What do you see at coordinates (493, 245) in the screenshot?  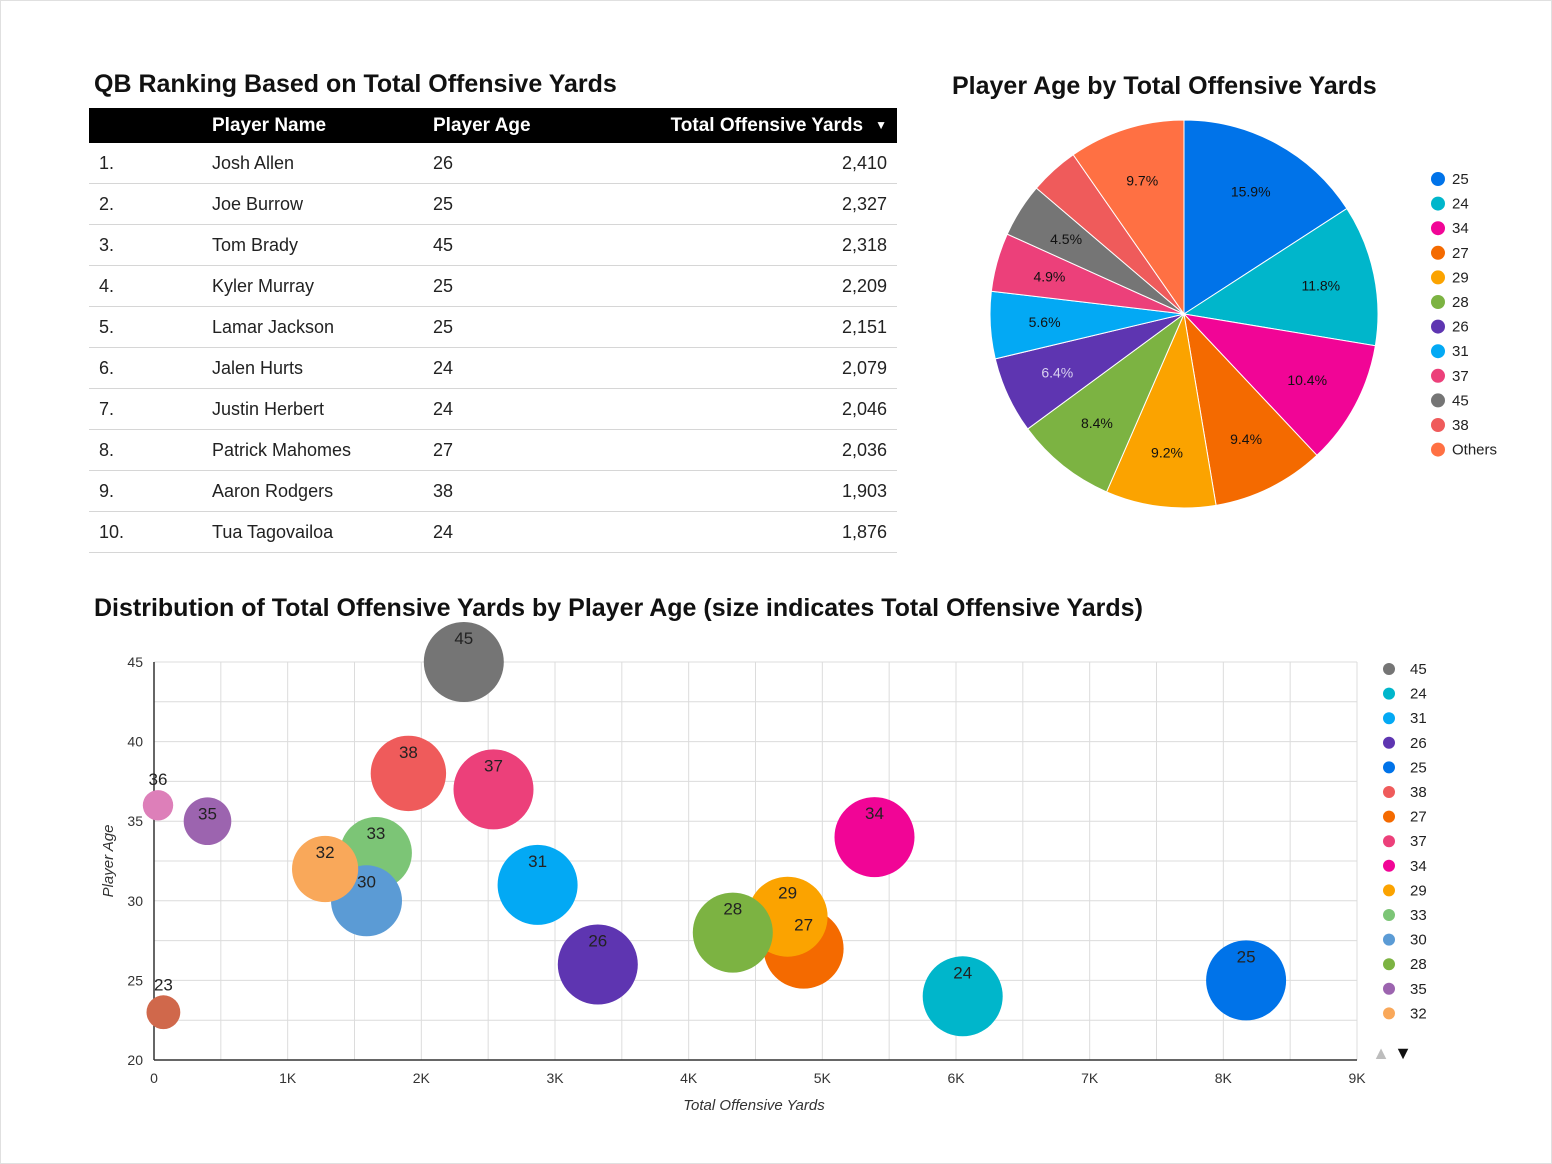 I see `table-row: 3. Tom Brady 45 2,318` at bounding box center [493, 245].